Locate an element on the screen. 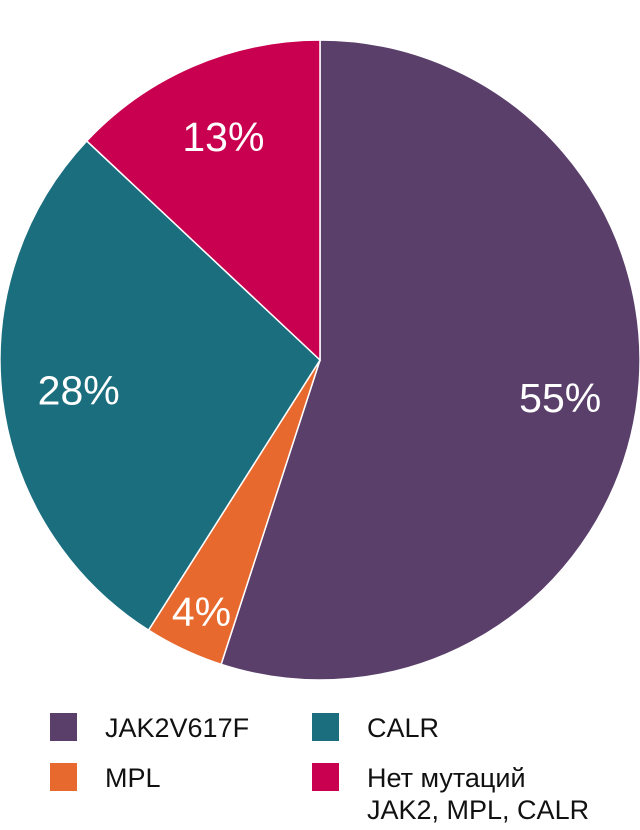 The image size is (640, 830). legend-item-jak2v617f: JAK2V617F is located at coordinates (149, 728).